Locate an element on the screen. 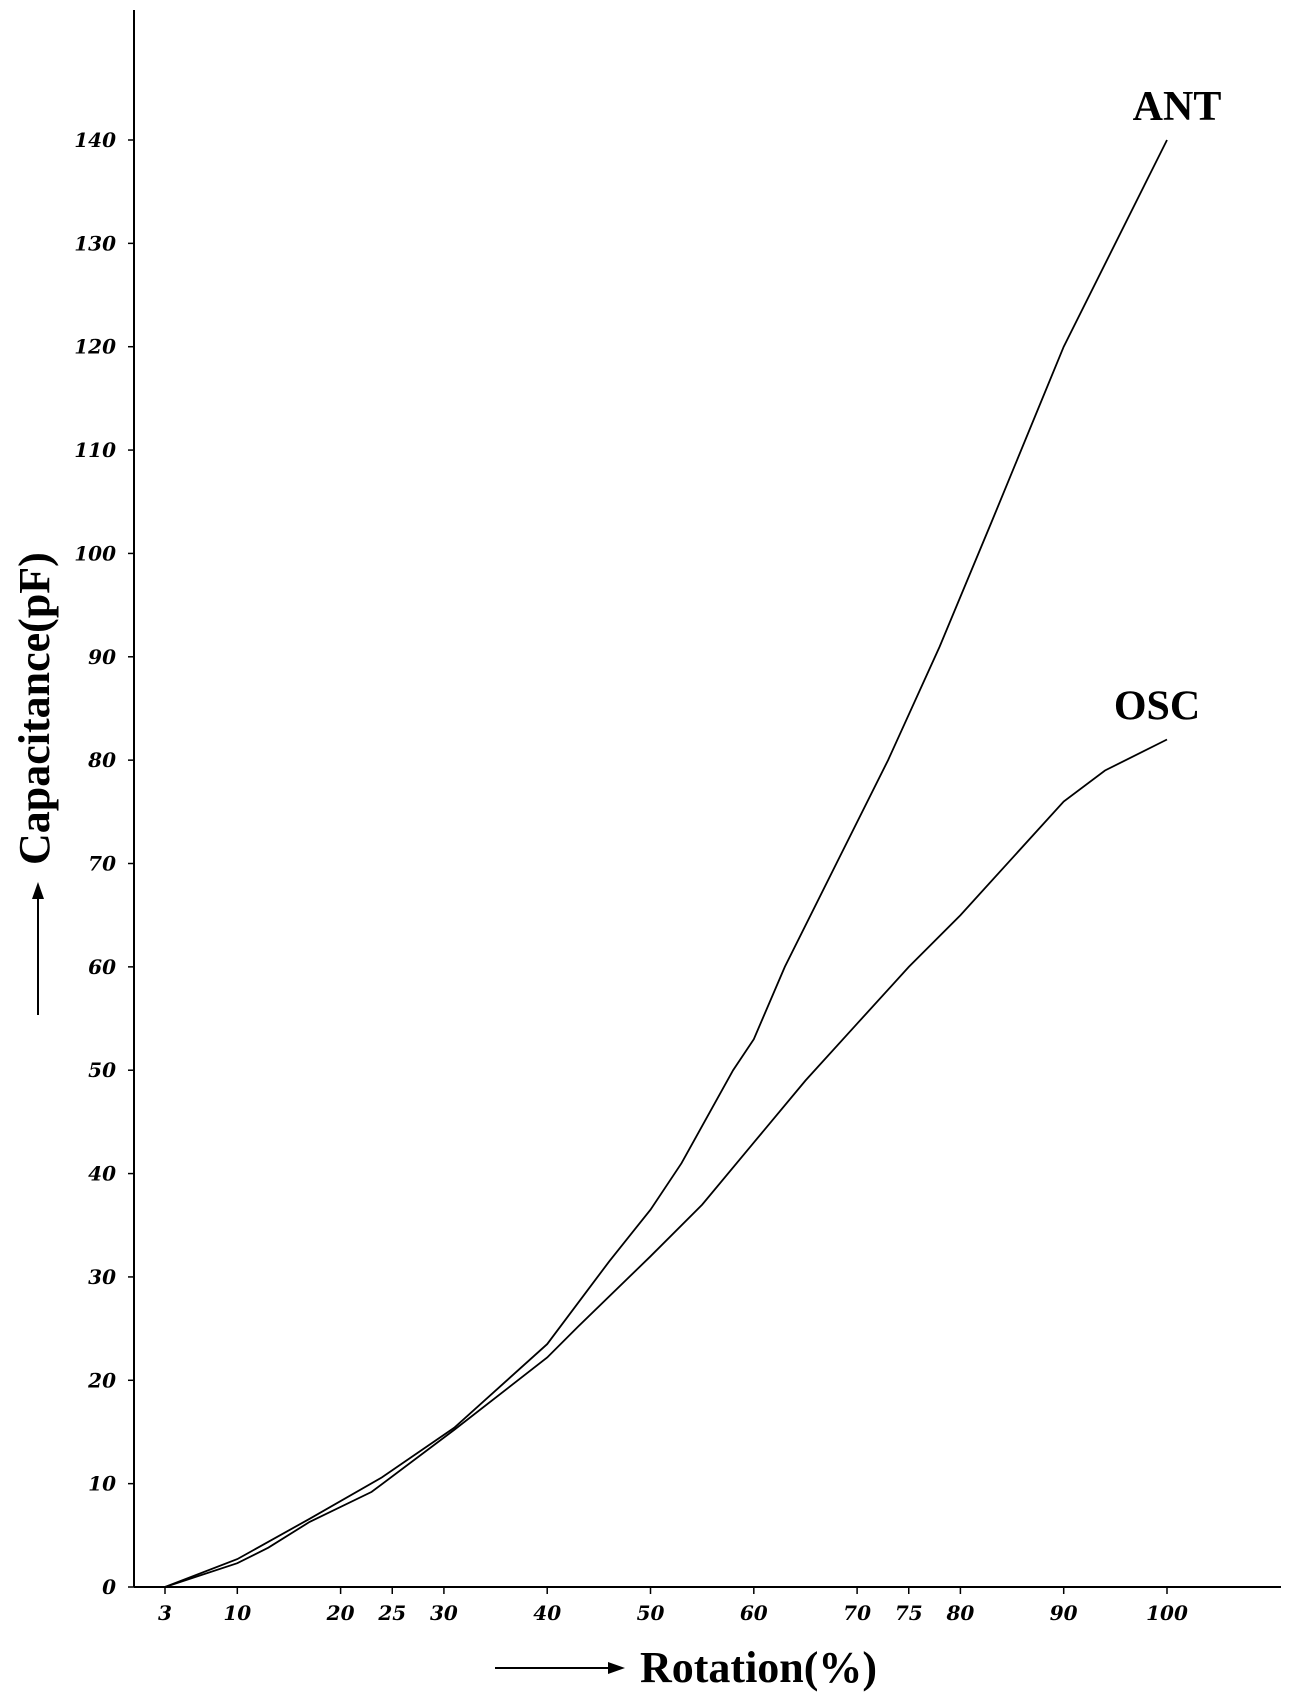 The image size is (1291, 1692). x-tick-label: 40 is located at coordinates (547, 1613).